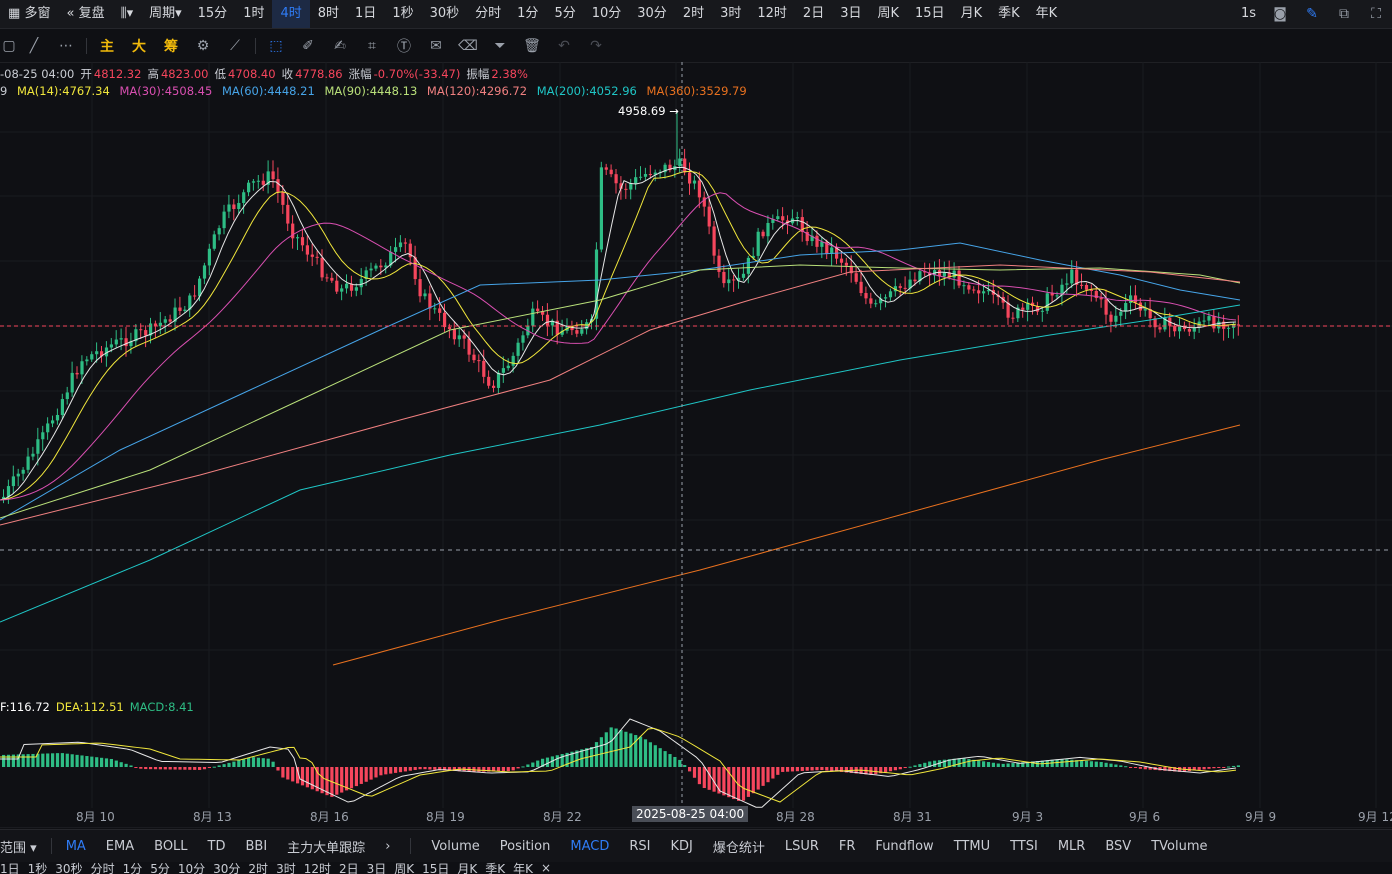 The height and width of the screenshot is (874, 1392). I want to click on tf-4h: 4时, so click(291, 14).